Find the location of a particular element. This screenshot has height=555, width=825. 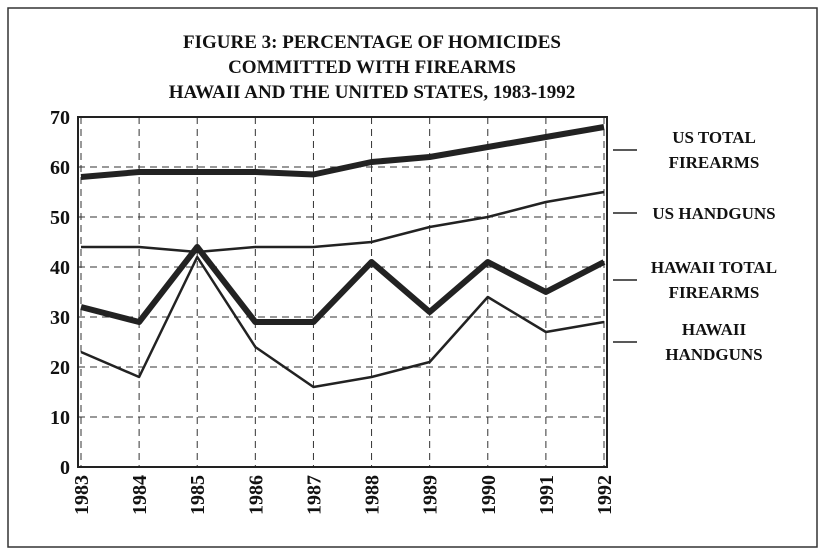

x-tick-label: 1989 is located at coordinates (431, 495).